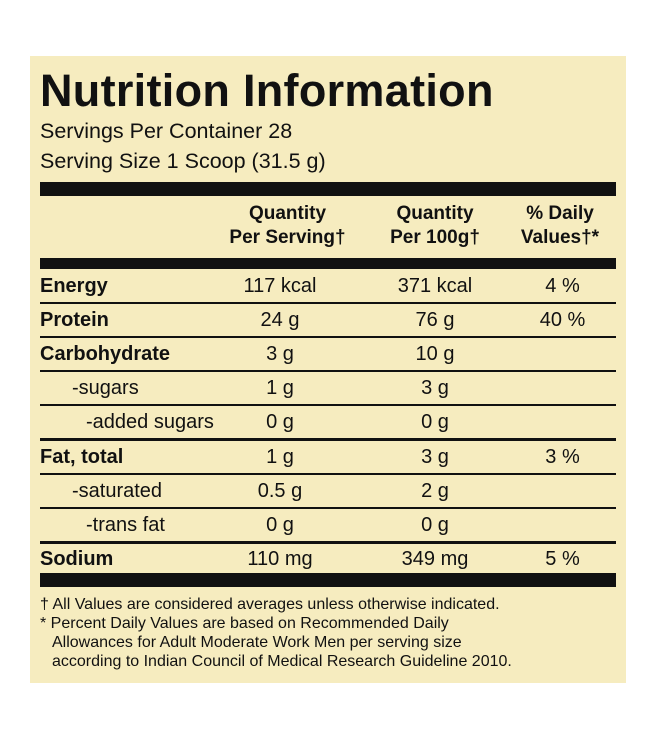  Describe the element at coordinates (328, 354) in the screenshot. I see `table-row-carbohydrate: Carbohydrate 3 g 10 g` at that location.